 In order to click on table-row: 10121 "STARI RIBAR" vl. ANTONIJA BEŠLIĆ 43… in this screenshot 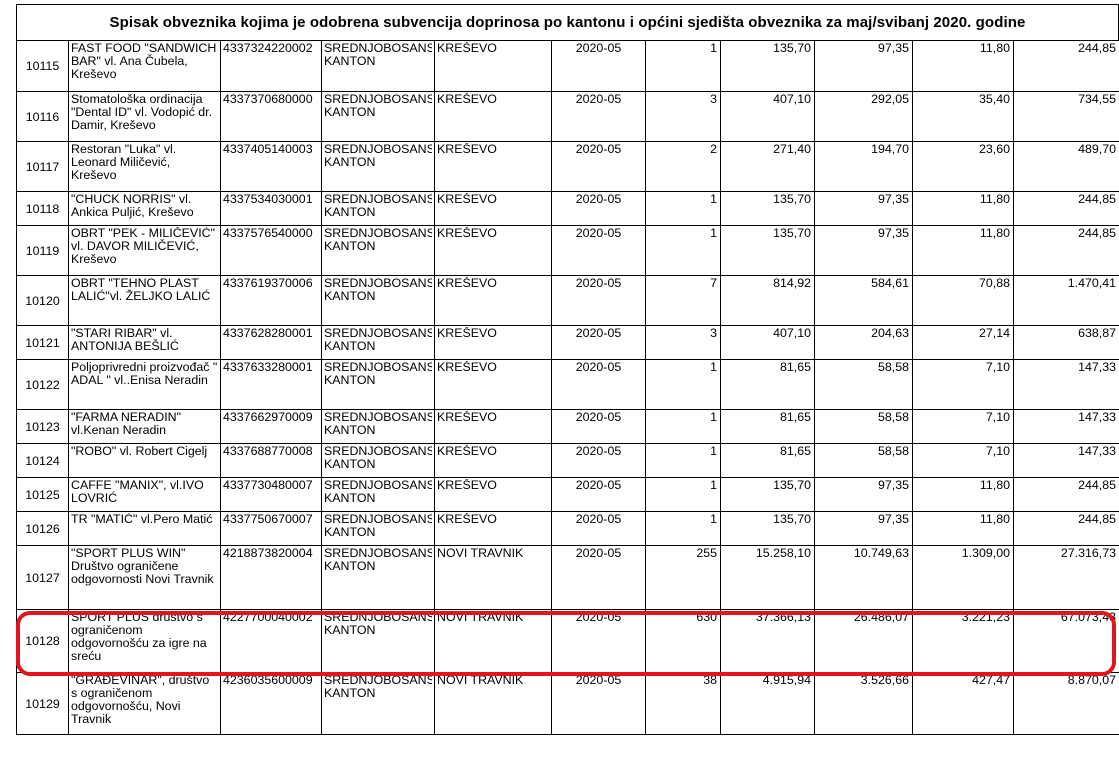, I will do `click(567, 342)`.